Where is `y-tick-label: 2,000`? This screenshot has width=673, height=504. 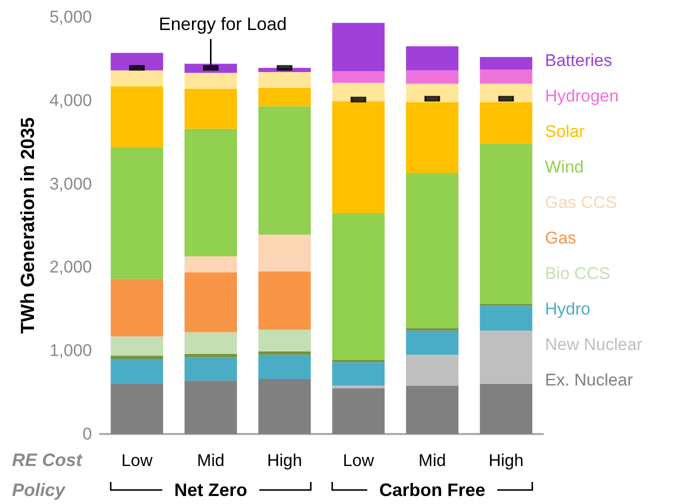 y-tick-label: 2,000 is located at coordinates (70, 267).